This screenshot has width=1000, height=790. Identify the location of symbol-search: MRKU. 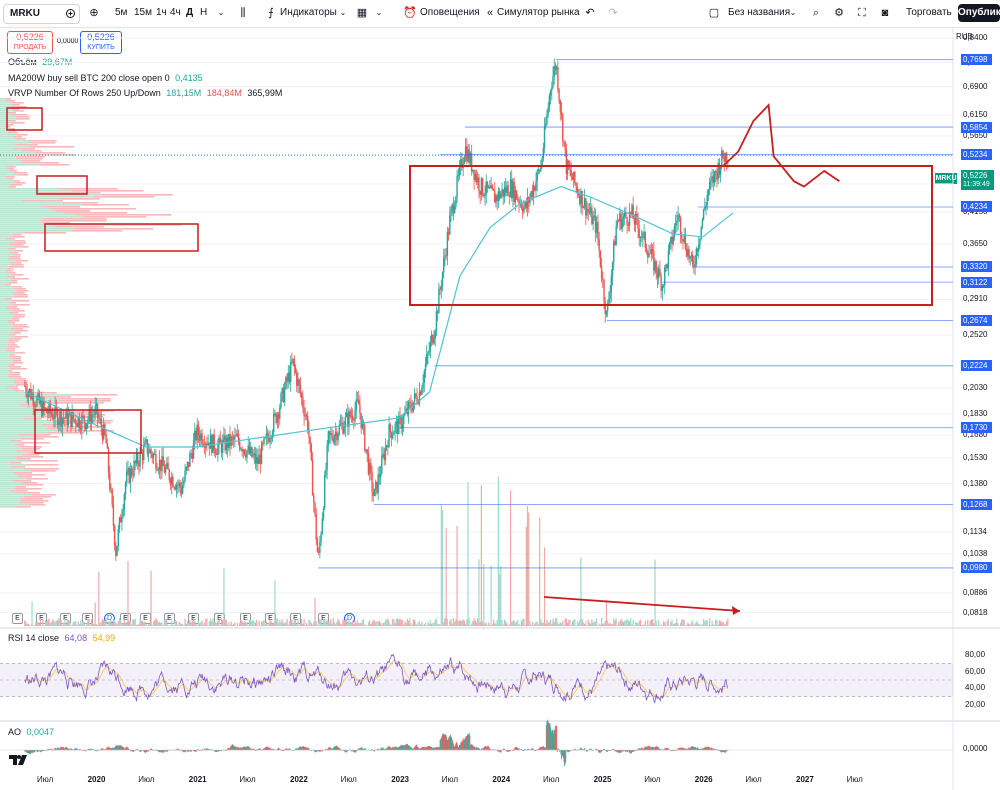
(41, 14).